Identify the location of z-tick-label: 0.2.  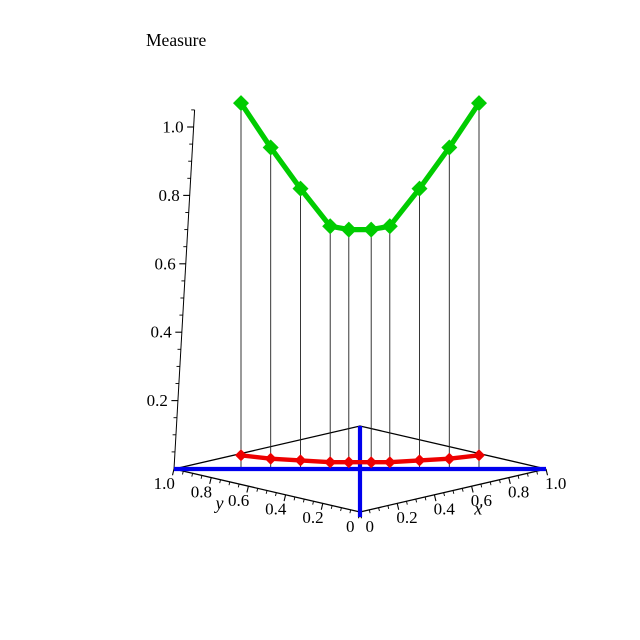
(157, 400).